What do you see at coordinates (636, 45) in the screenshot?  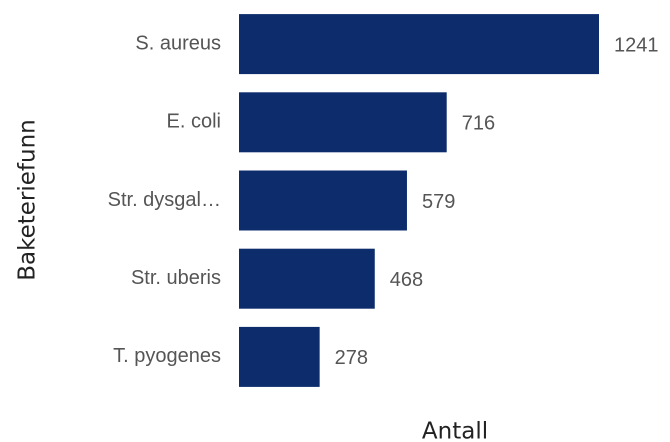 I see `value-label: 1241` at bounding box center [636, 45].